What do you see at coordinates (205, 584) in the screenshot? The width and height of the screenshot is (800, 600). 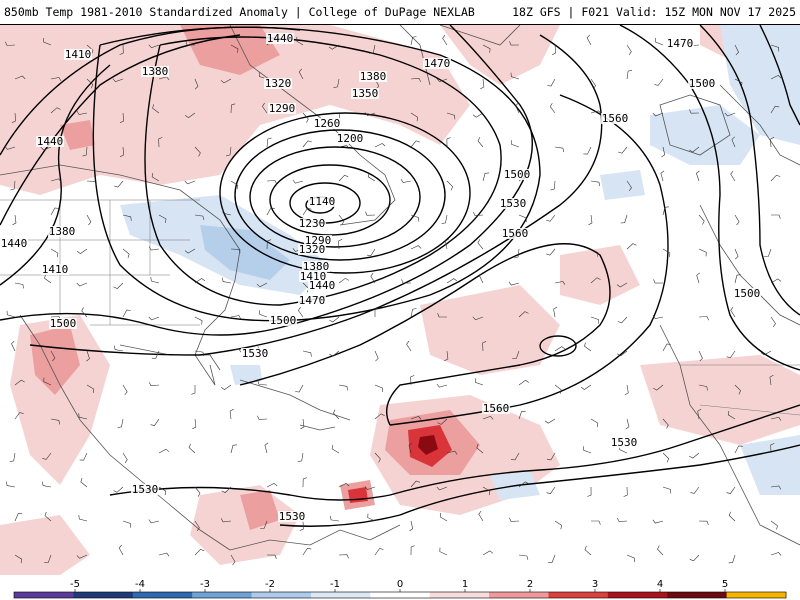 I see `colorbar-tick-label: -3` at bounding box center [205, 584].